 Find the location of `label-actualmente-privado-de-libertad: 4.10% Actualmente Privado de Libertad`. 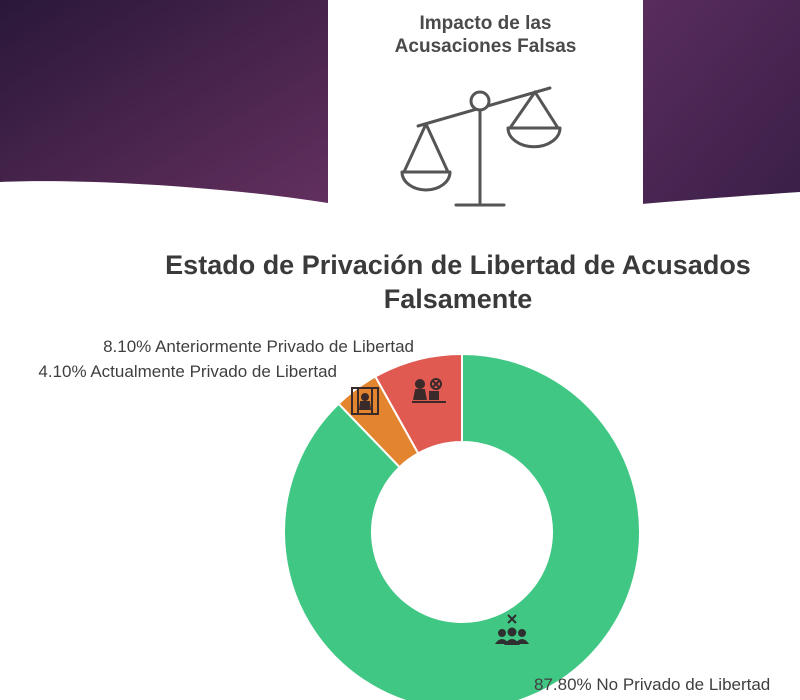

label-actualmente-privado-de-libertad: 4.10% Actualmente Privado de Libertad is located at coordinates (187, 371).